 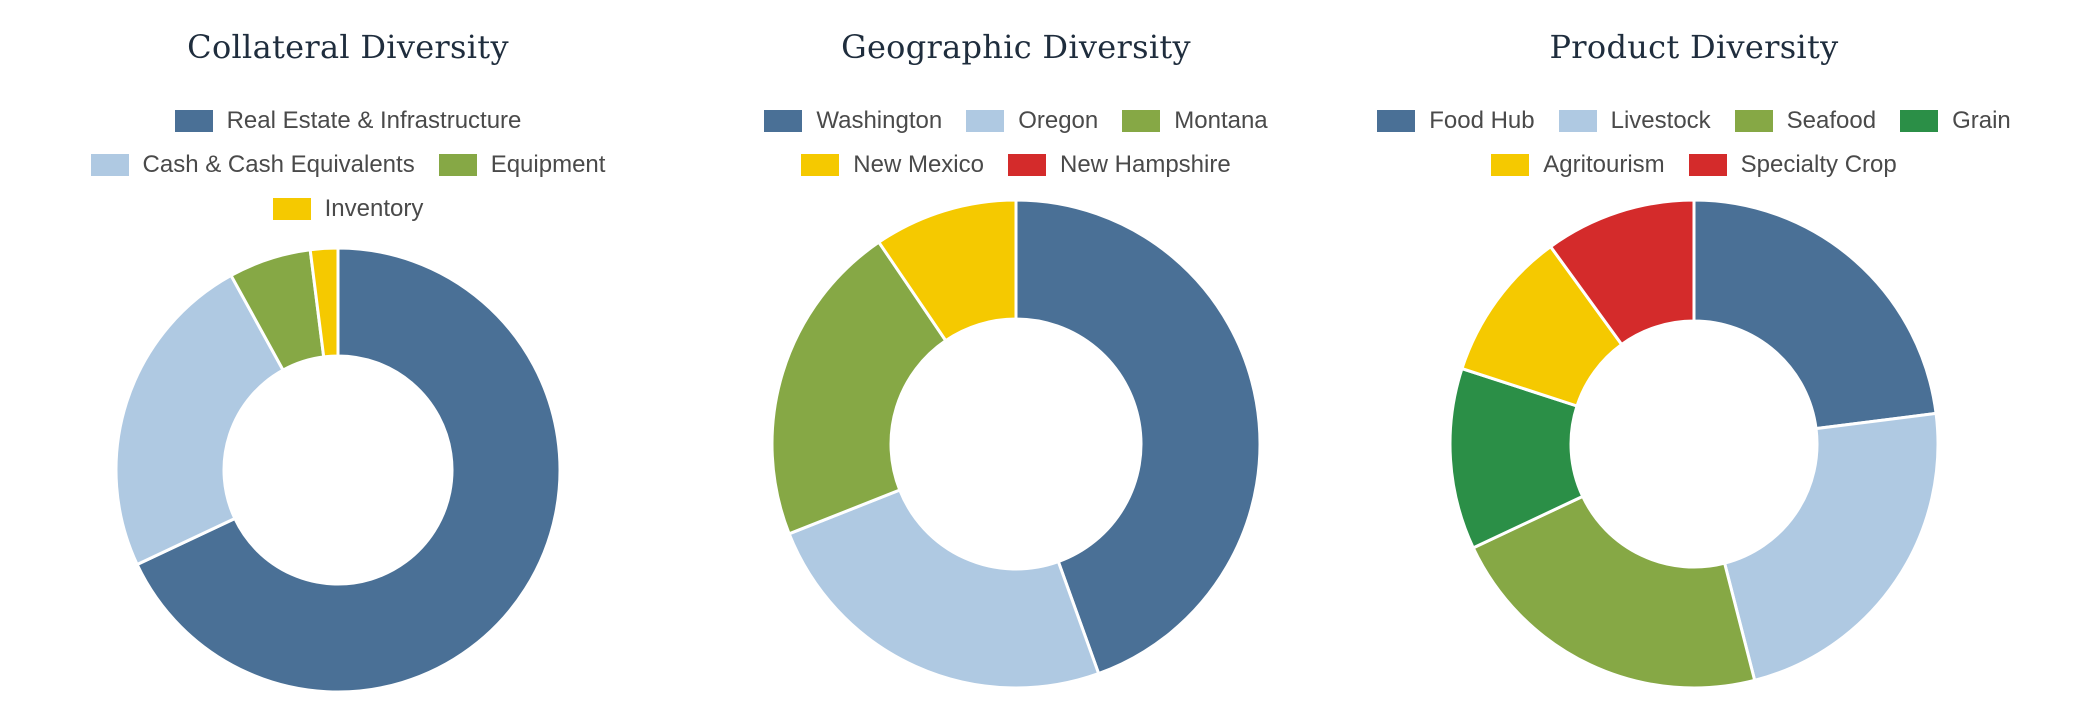 What do you see at coordinates (1138, 437) in the screenshot?
I see `slice-washington` at bounding box center [1138, 437].